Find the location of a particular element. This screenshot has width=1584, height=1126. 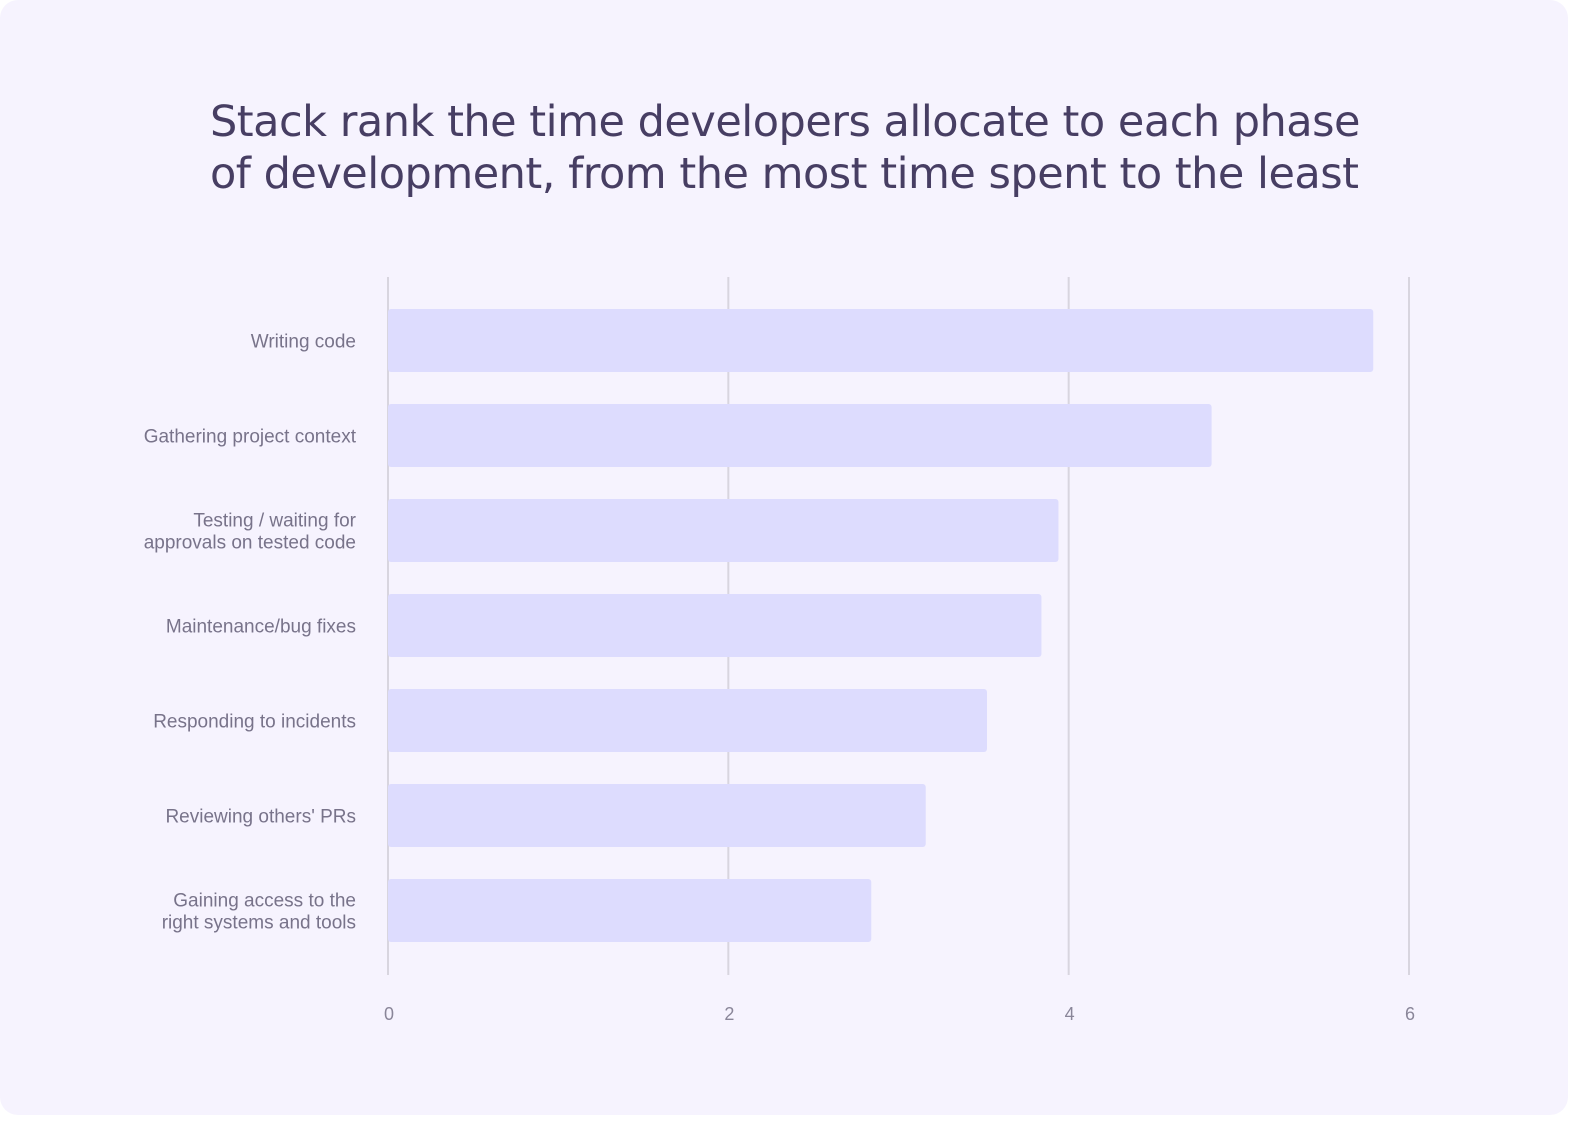

category-label: Gathering project context is located at coordinates (250, 437).